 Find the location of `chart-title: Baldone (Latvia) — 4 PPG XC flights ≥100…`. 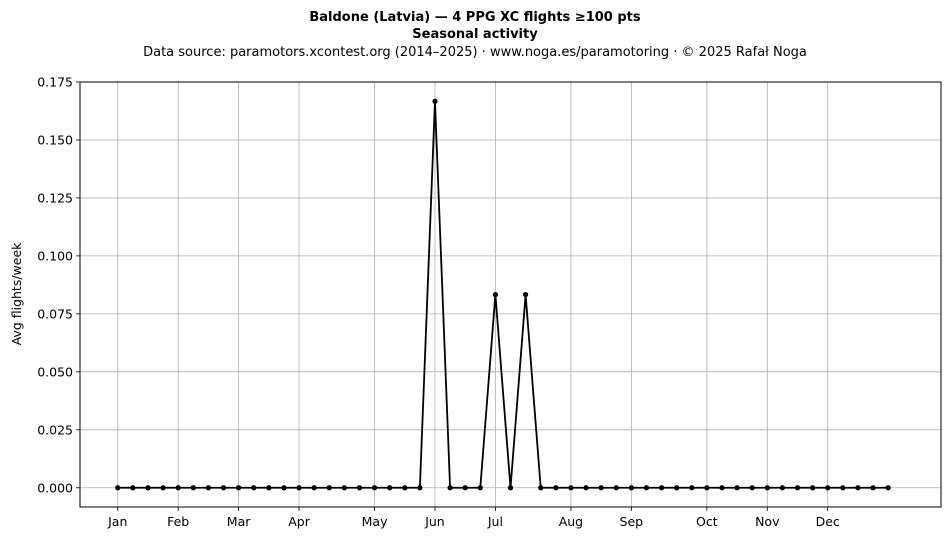

chart-title: Baldone (Latvia) — 4 PPG XC flights ≥100… is located at coordinates (475, 17).